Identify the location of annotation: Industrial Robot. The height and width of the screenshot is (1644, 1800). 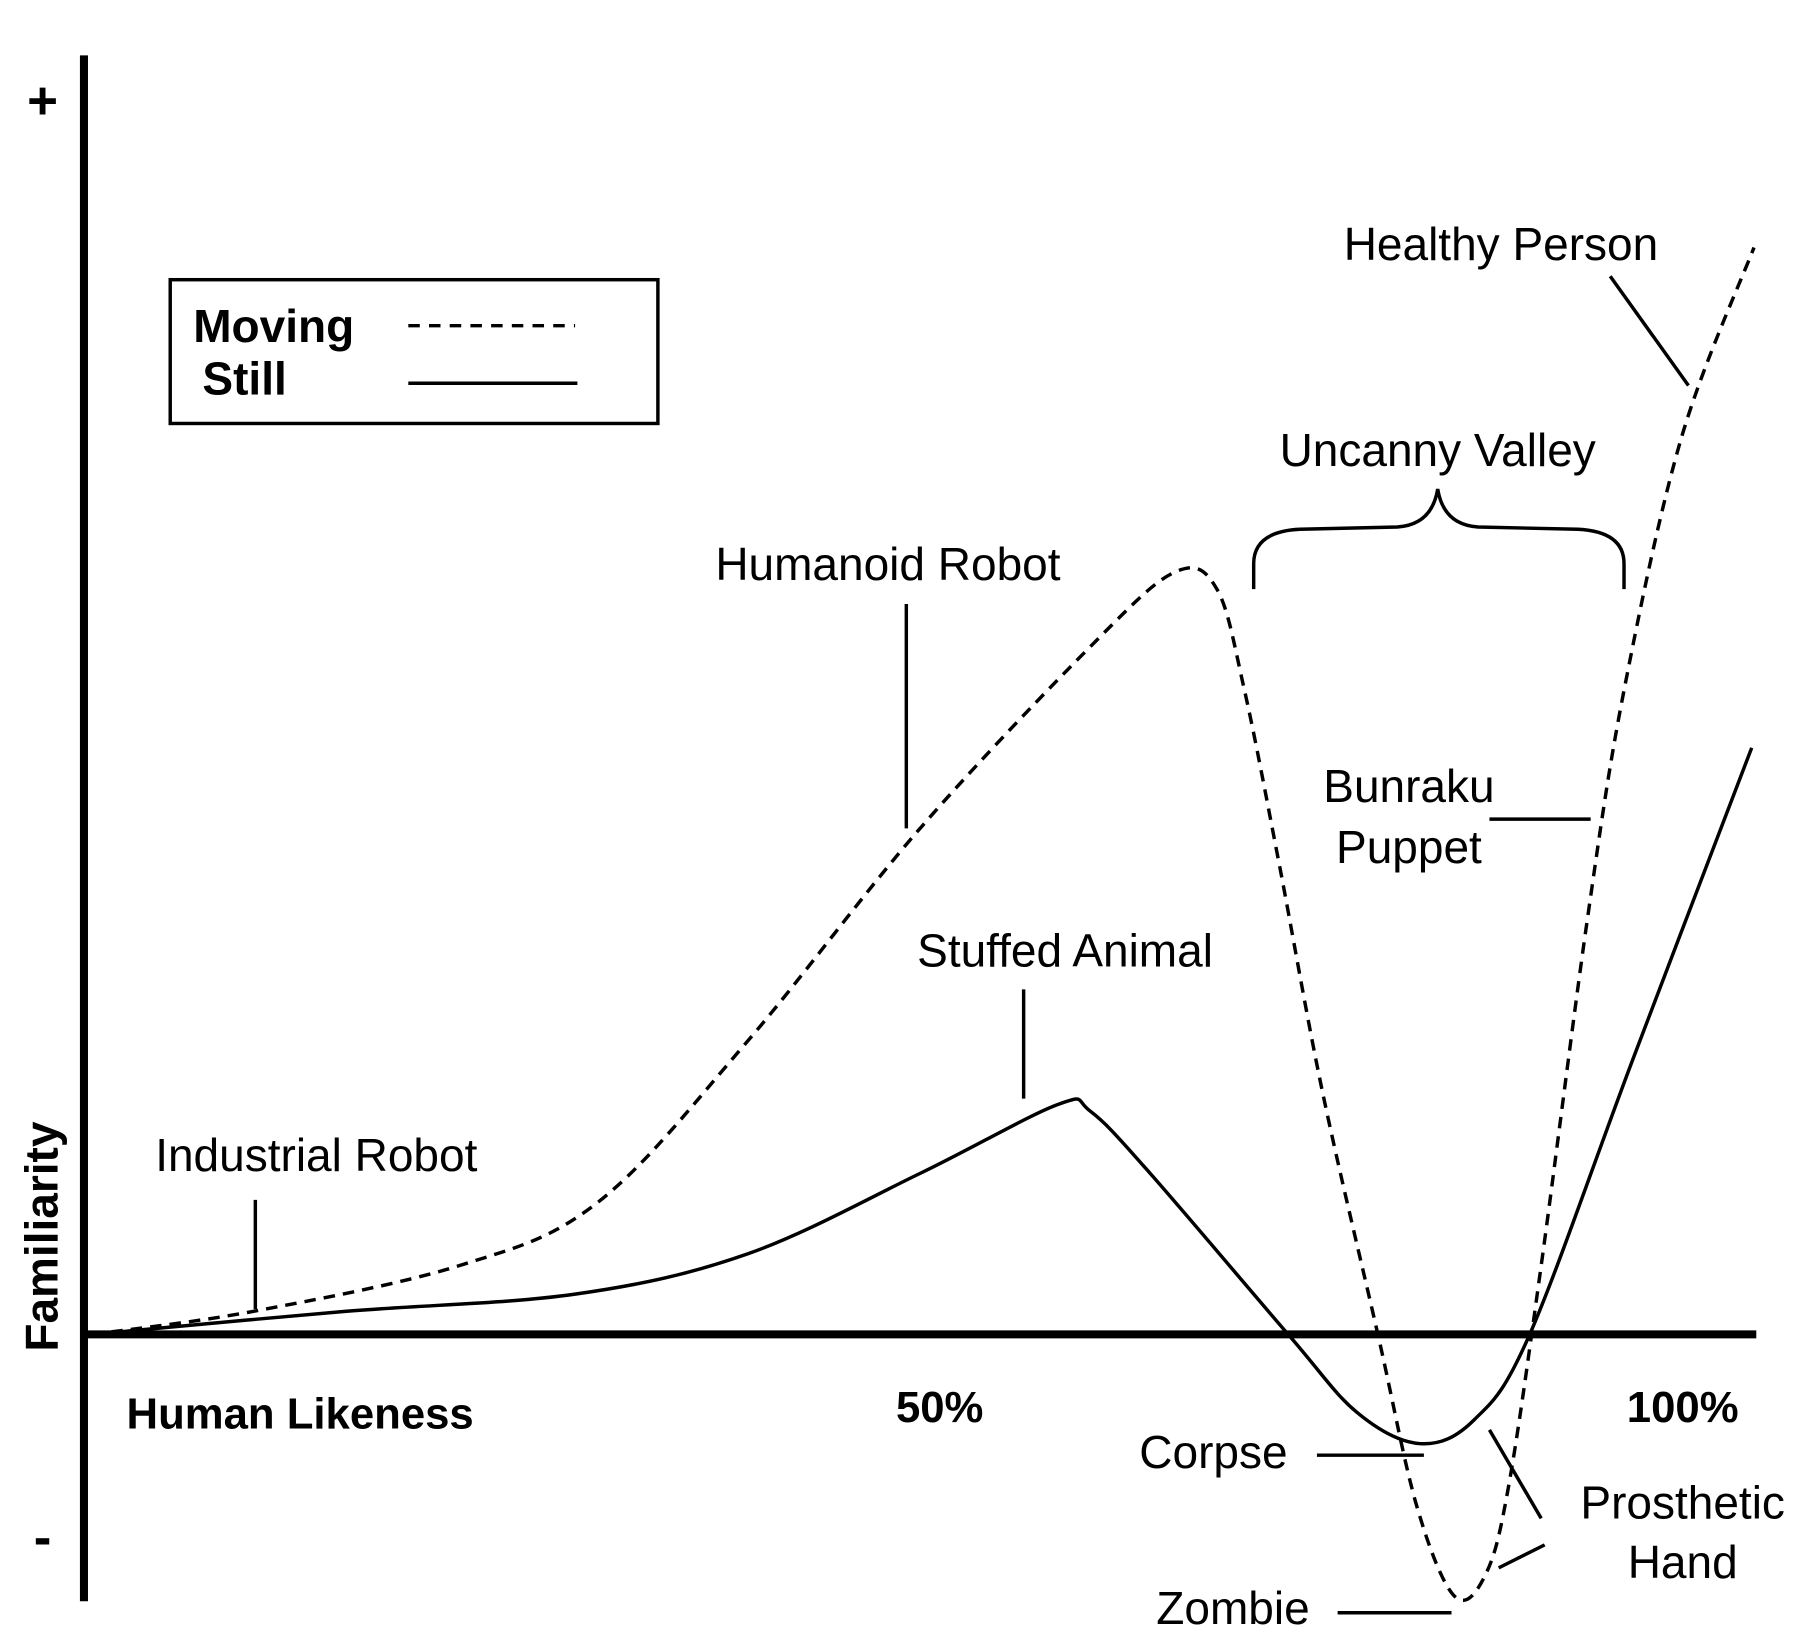
(316, 1155).